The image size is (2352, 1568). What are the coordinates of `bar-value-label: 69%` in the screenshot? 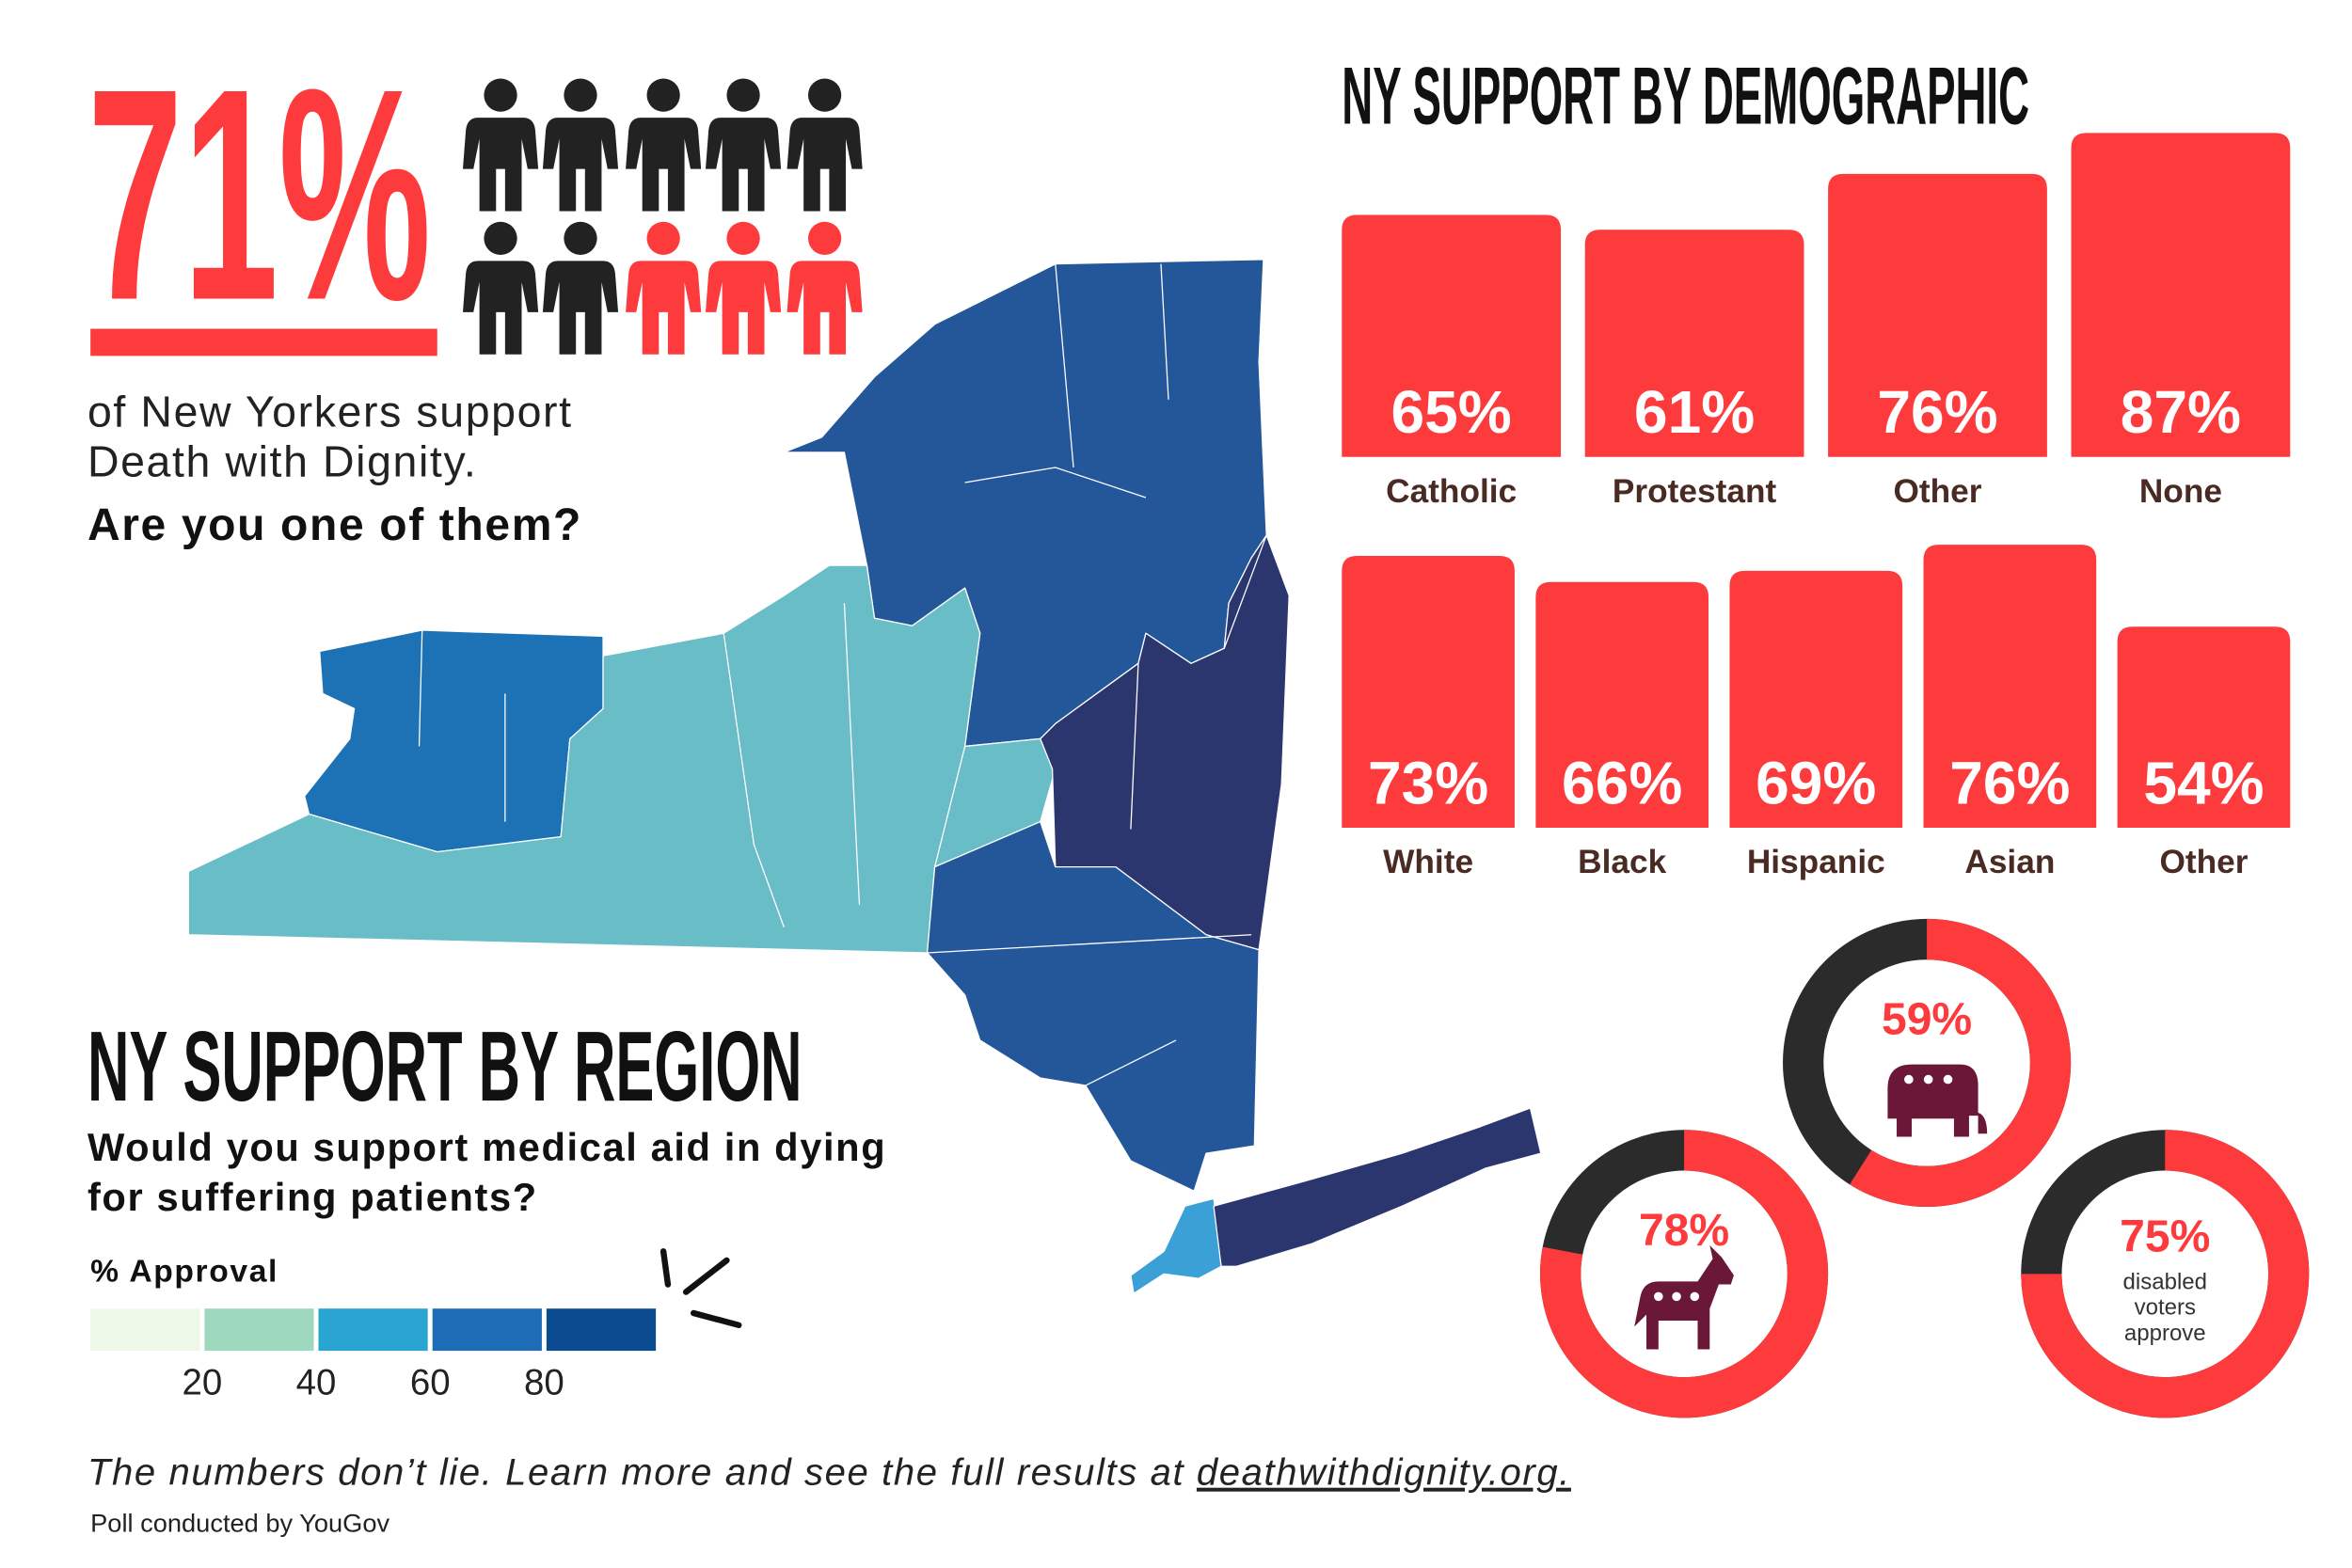 It's located at (1816, 782).